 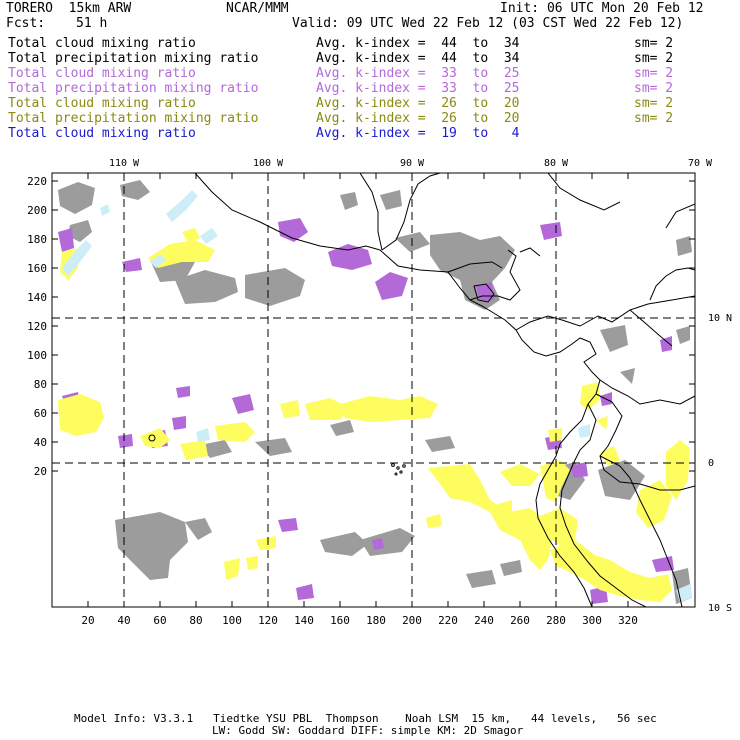 I want to click on y-tick-label: 160, so click(x=37, y=268).